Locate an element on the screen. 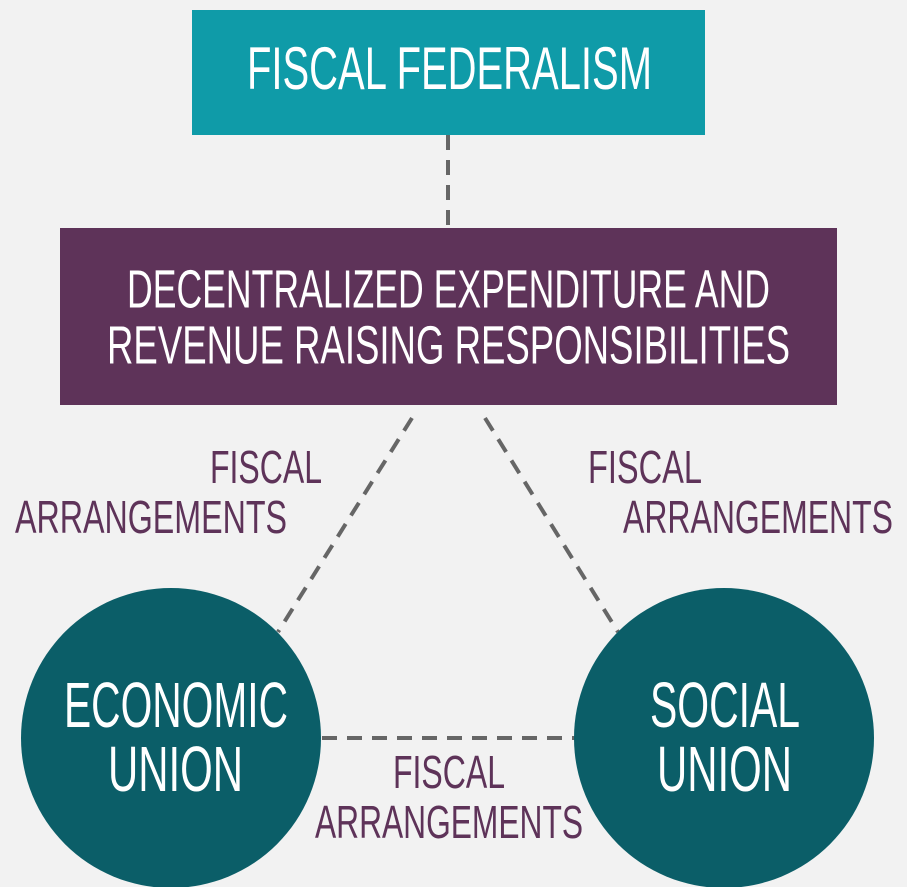 The image size is (907, 887). node-label: REVENUE RAISING RESPONSIBILITIES is located at coordinates (448, 345).